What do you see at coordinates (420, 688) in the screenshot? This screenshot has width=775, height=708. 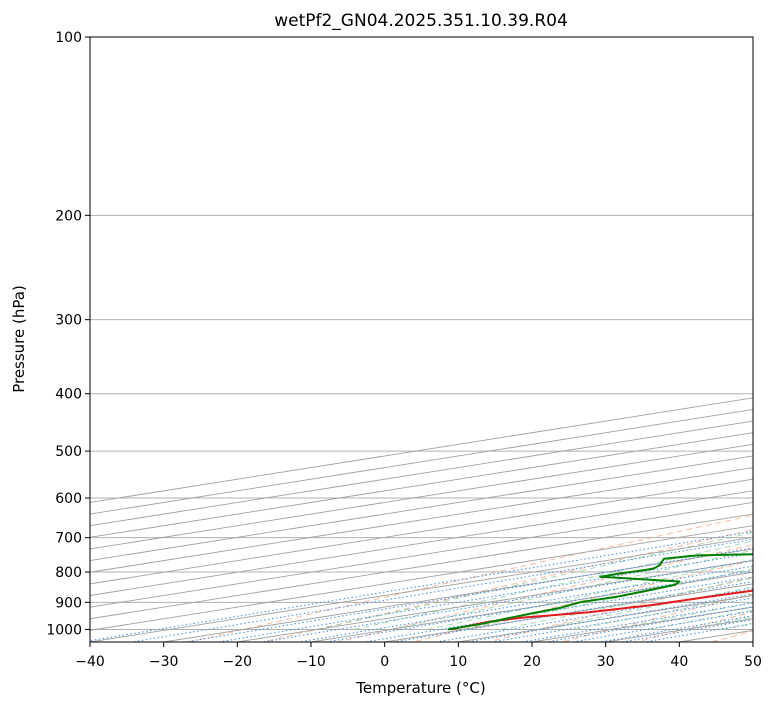 I see `x-axis-label: Temperature (°C)` at bounding box center [420, 688].